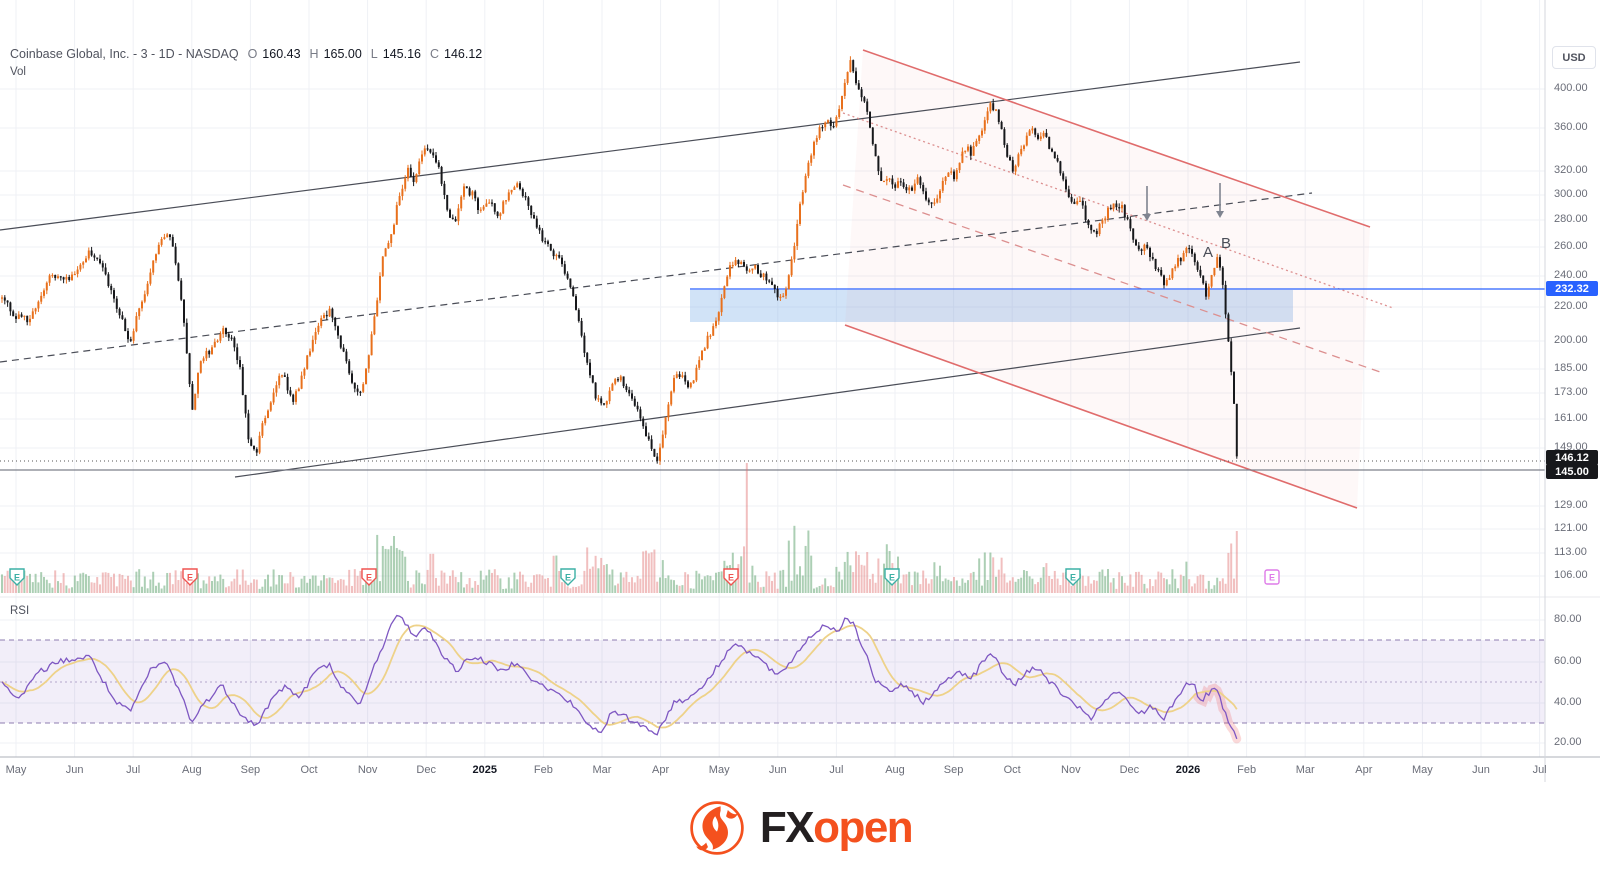  Describe the element at coordinates (1571, 275) in the screenshot. I see `price-axis-label: 240.00` at that location.